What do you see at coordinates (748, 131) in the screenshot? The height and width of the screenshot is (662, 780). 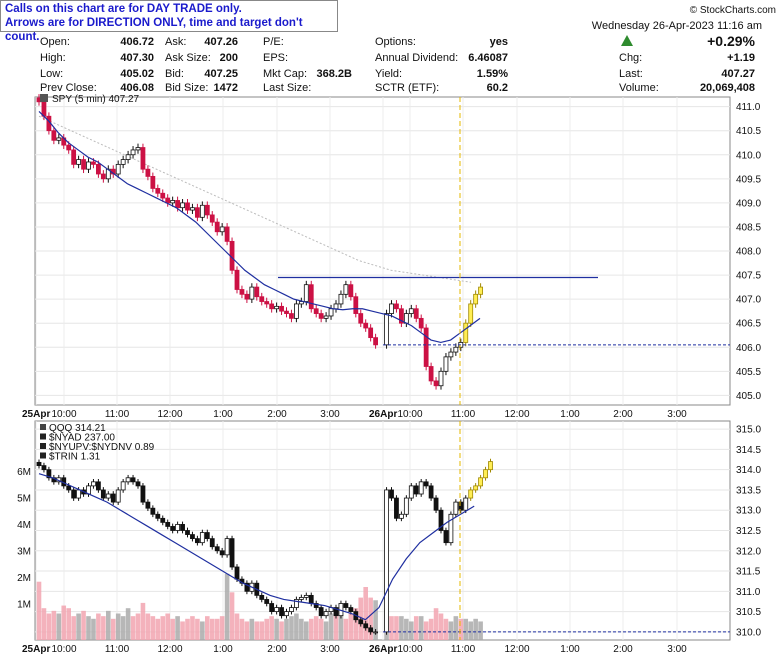 I see `y-tick-label: 410.5` at bounding box center [748, 131].